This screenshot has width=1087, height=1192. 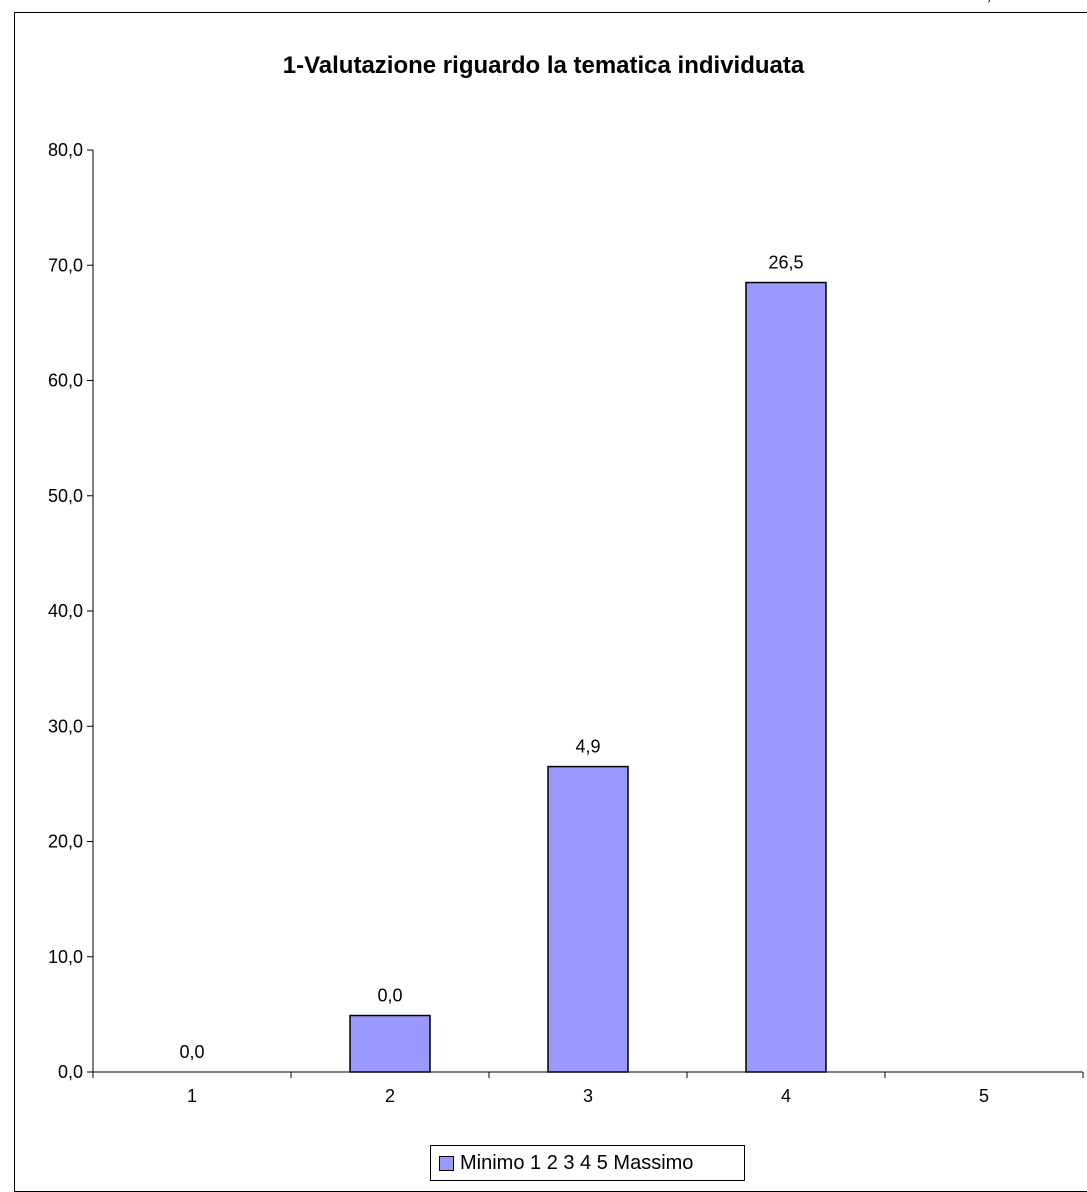 I want to click on y-tick-label: 0,0, so click(x=70, y=1072).